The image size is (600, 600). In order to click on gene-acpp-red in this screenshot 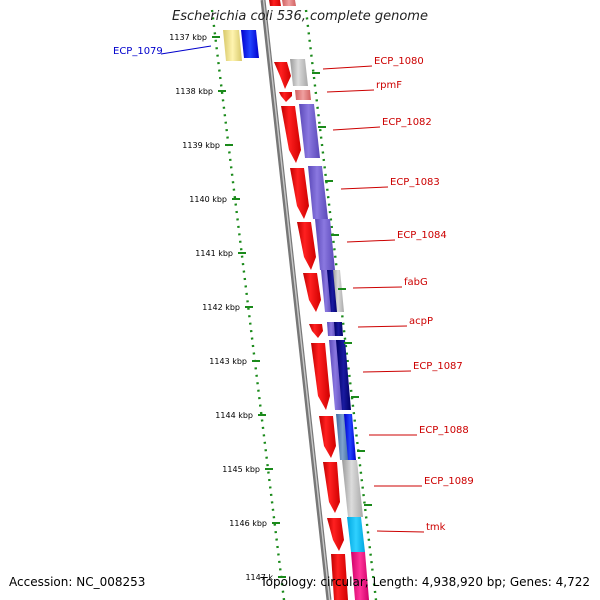, I will do `click(316, 331)`.